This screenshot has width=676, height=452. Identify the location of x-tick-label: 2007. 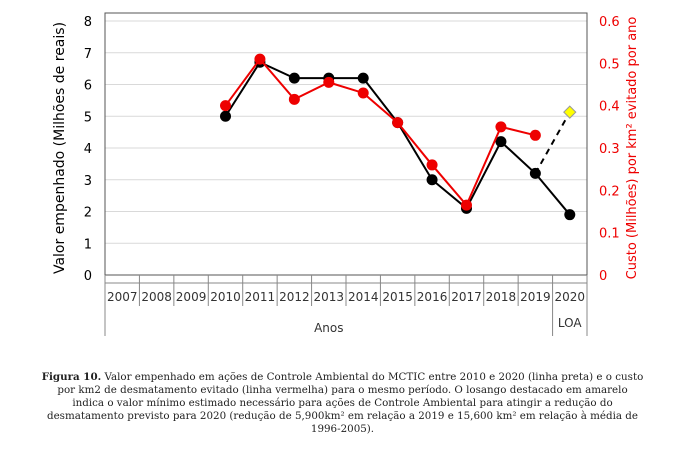
(122, 297).